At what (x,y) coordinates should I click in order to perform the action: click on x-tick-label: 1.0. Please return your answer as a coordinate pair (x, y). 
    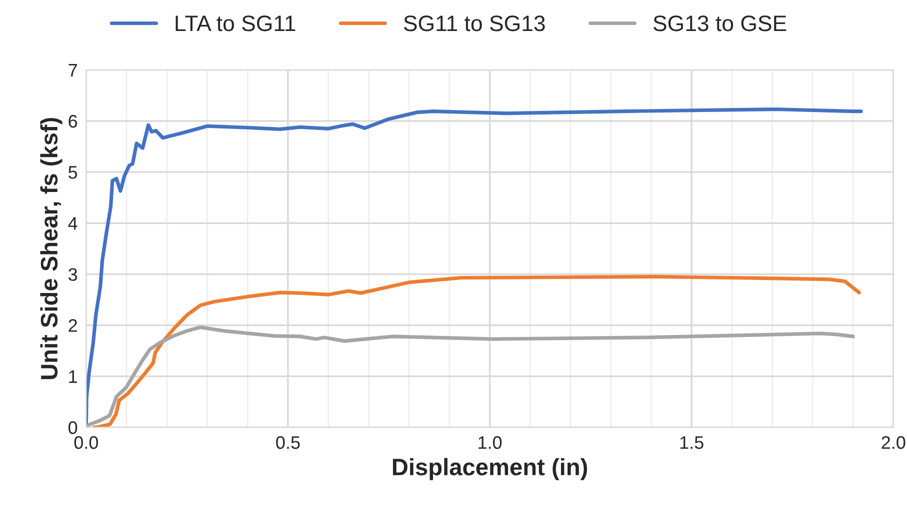
    Looking at the image, I should click on (490, 442).